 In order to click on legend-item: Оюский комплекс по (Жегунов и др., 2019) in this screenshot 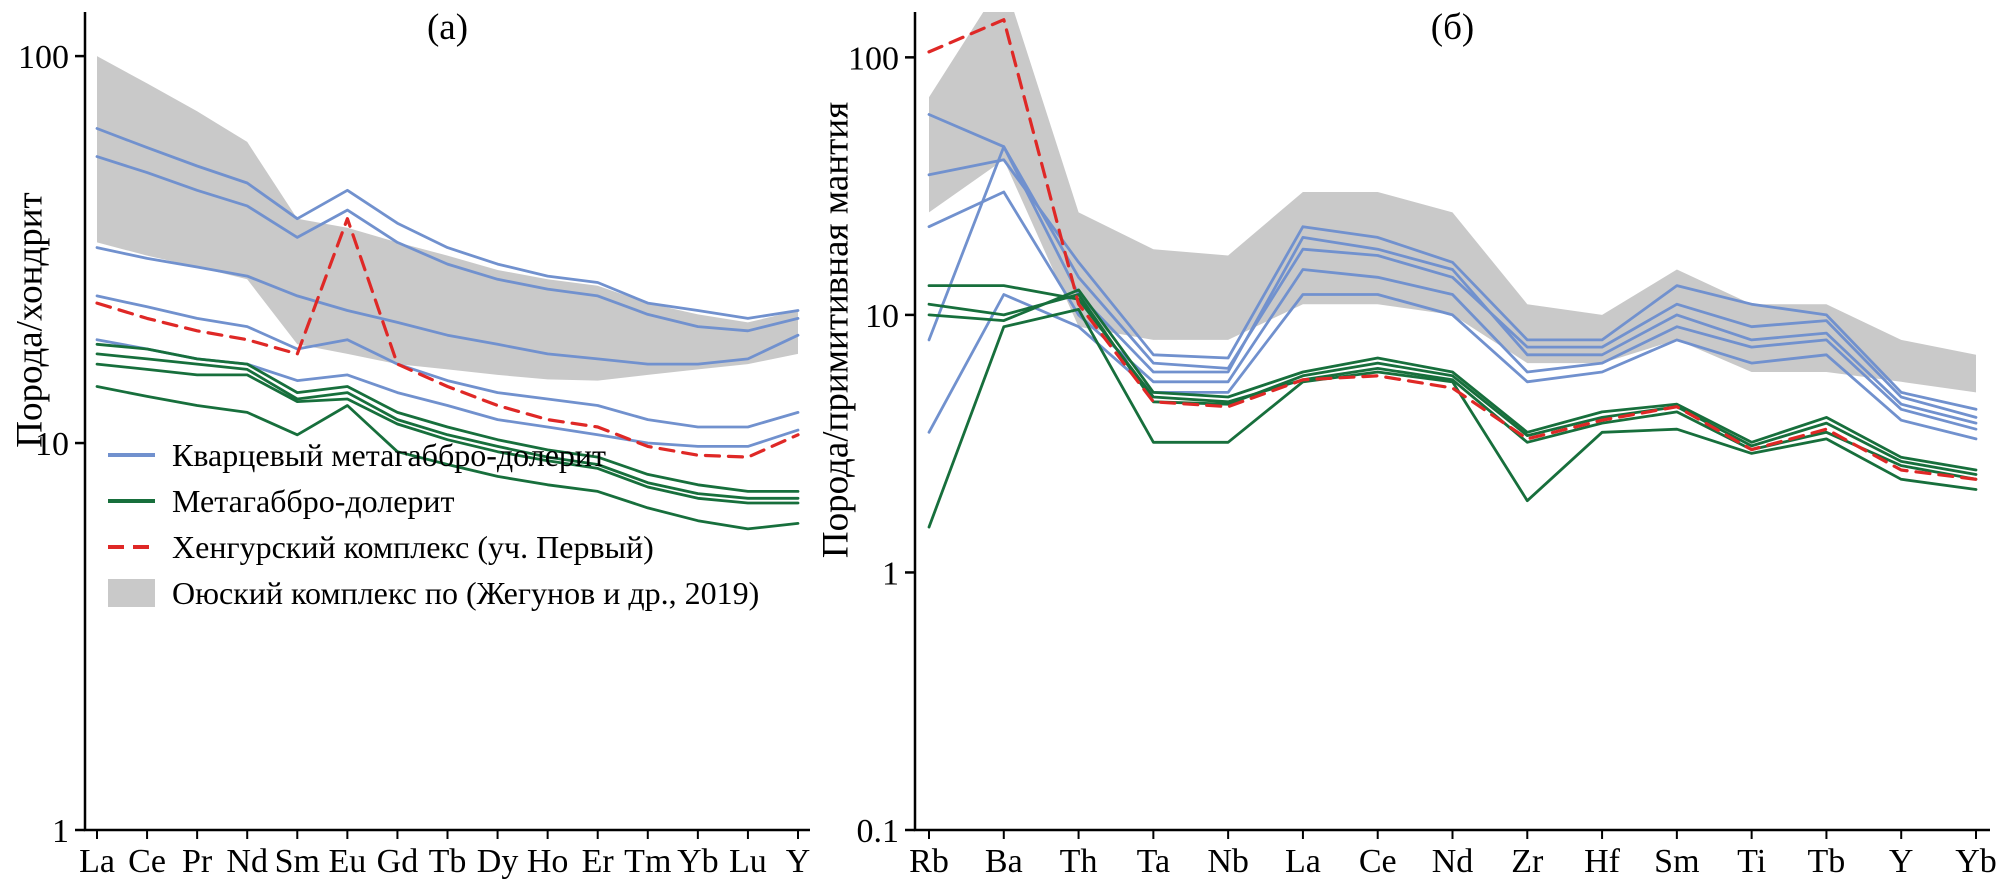, I will do `click(433, 592)`.